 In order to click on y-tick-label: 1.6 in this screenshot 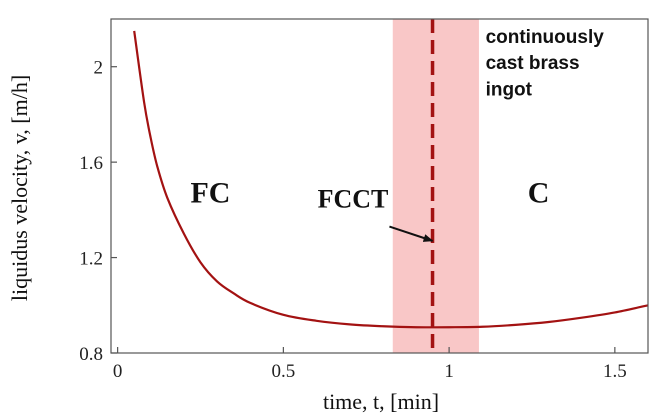, I will do `click(91, 163)`.